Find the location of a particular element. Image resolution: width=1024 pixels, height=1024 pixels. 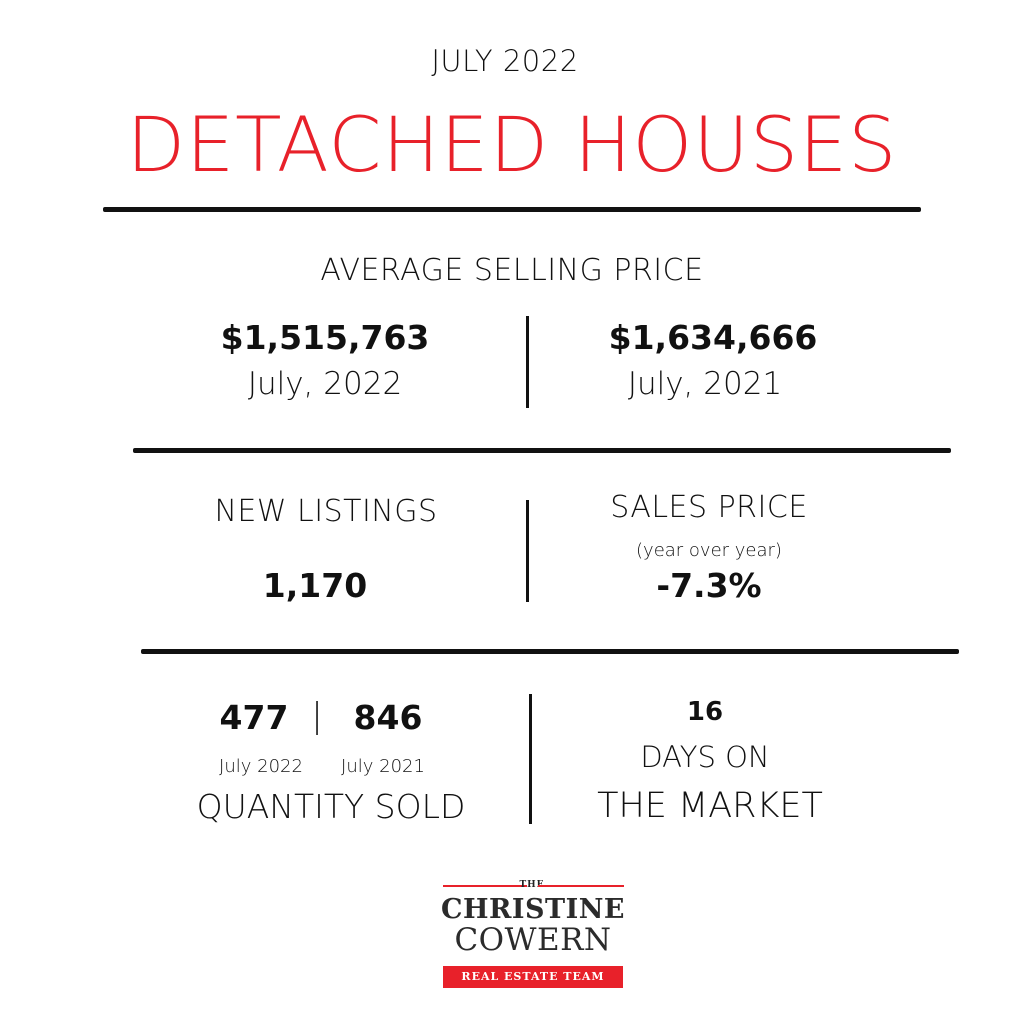

logo-christine: CHRISTINE is located at coordinates (533, 909).